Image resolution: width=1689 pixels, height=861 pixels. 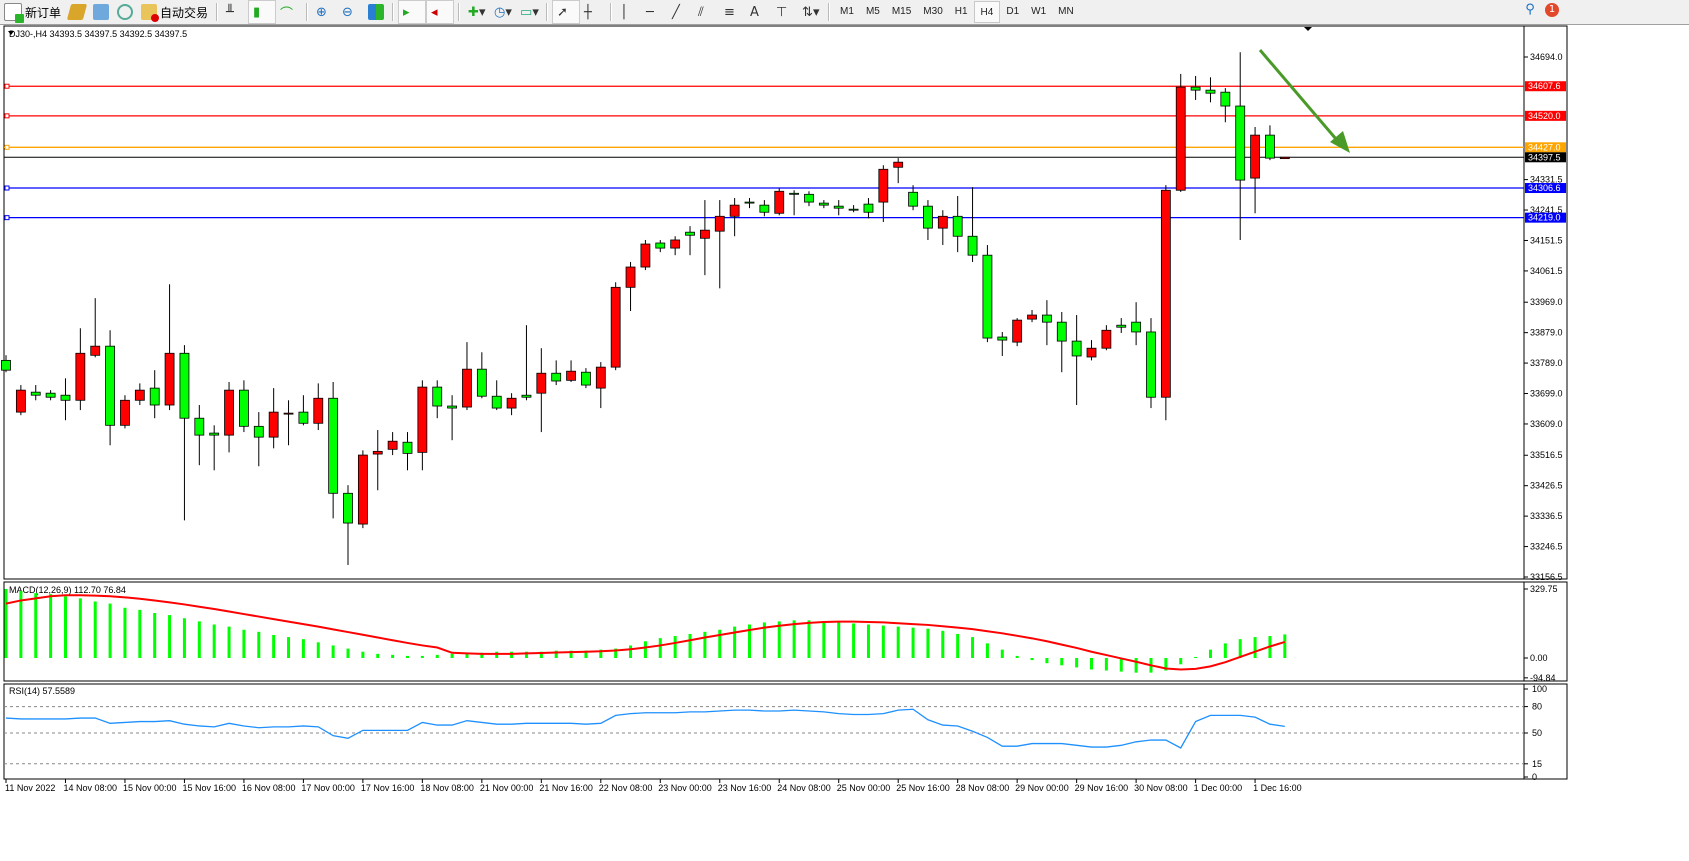 What do you see at coordinates (1539, 689) in the screenshot?
I see `rsi-tick-label: 100` at bounding box center [1539, 689].